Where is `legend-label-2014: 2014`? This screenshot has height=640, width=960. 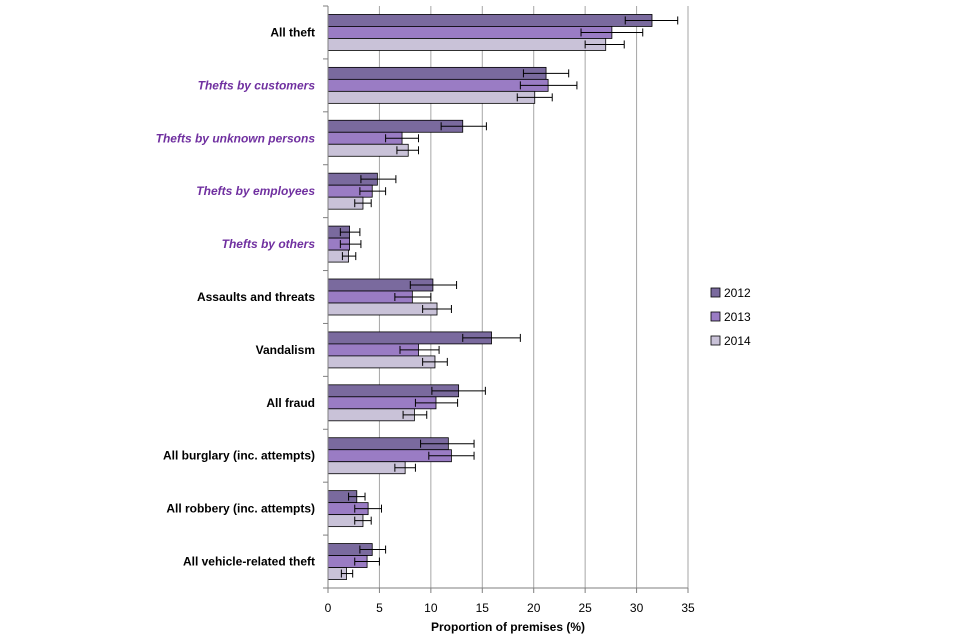 legend-label-2014: 2014 is located at coordinates (737, 341).